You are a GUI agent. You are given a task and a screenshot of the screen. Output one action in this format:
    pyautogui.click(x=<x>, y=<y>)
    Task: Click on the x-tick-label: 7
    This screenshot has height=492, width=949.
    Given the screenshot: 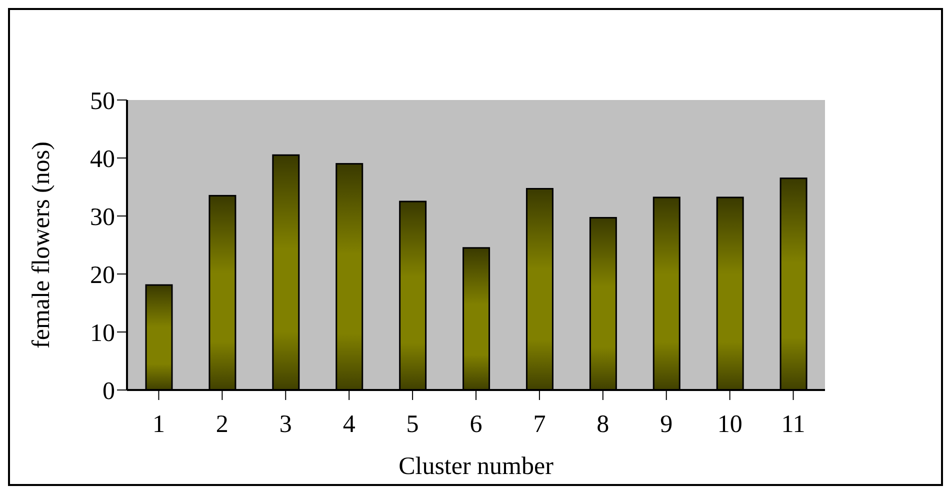 What is the action you would take?
    pyautogui.click(x=539, y=424)
    